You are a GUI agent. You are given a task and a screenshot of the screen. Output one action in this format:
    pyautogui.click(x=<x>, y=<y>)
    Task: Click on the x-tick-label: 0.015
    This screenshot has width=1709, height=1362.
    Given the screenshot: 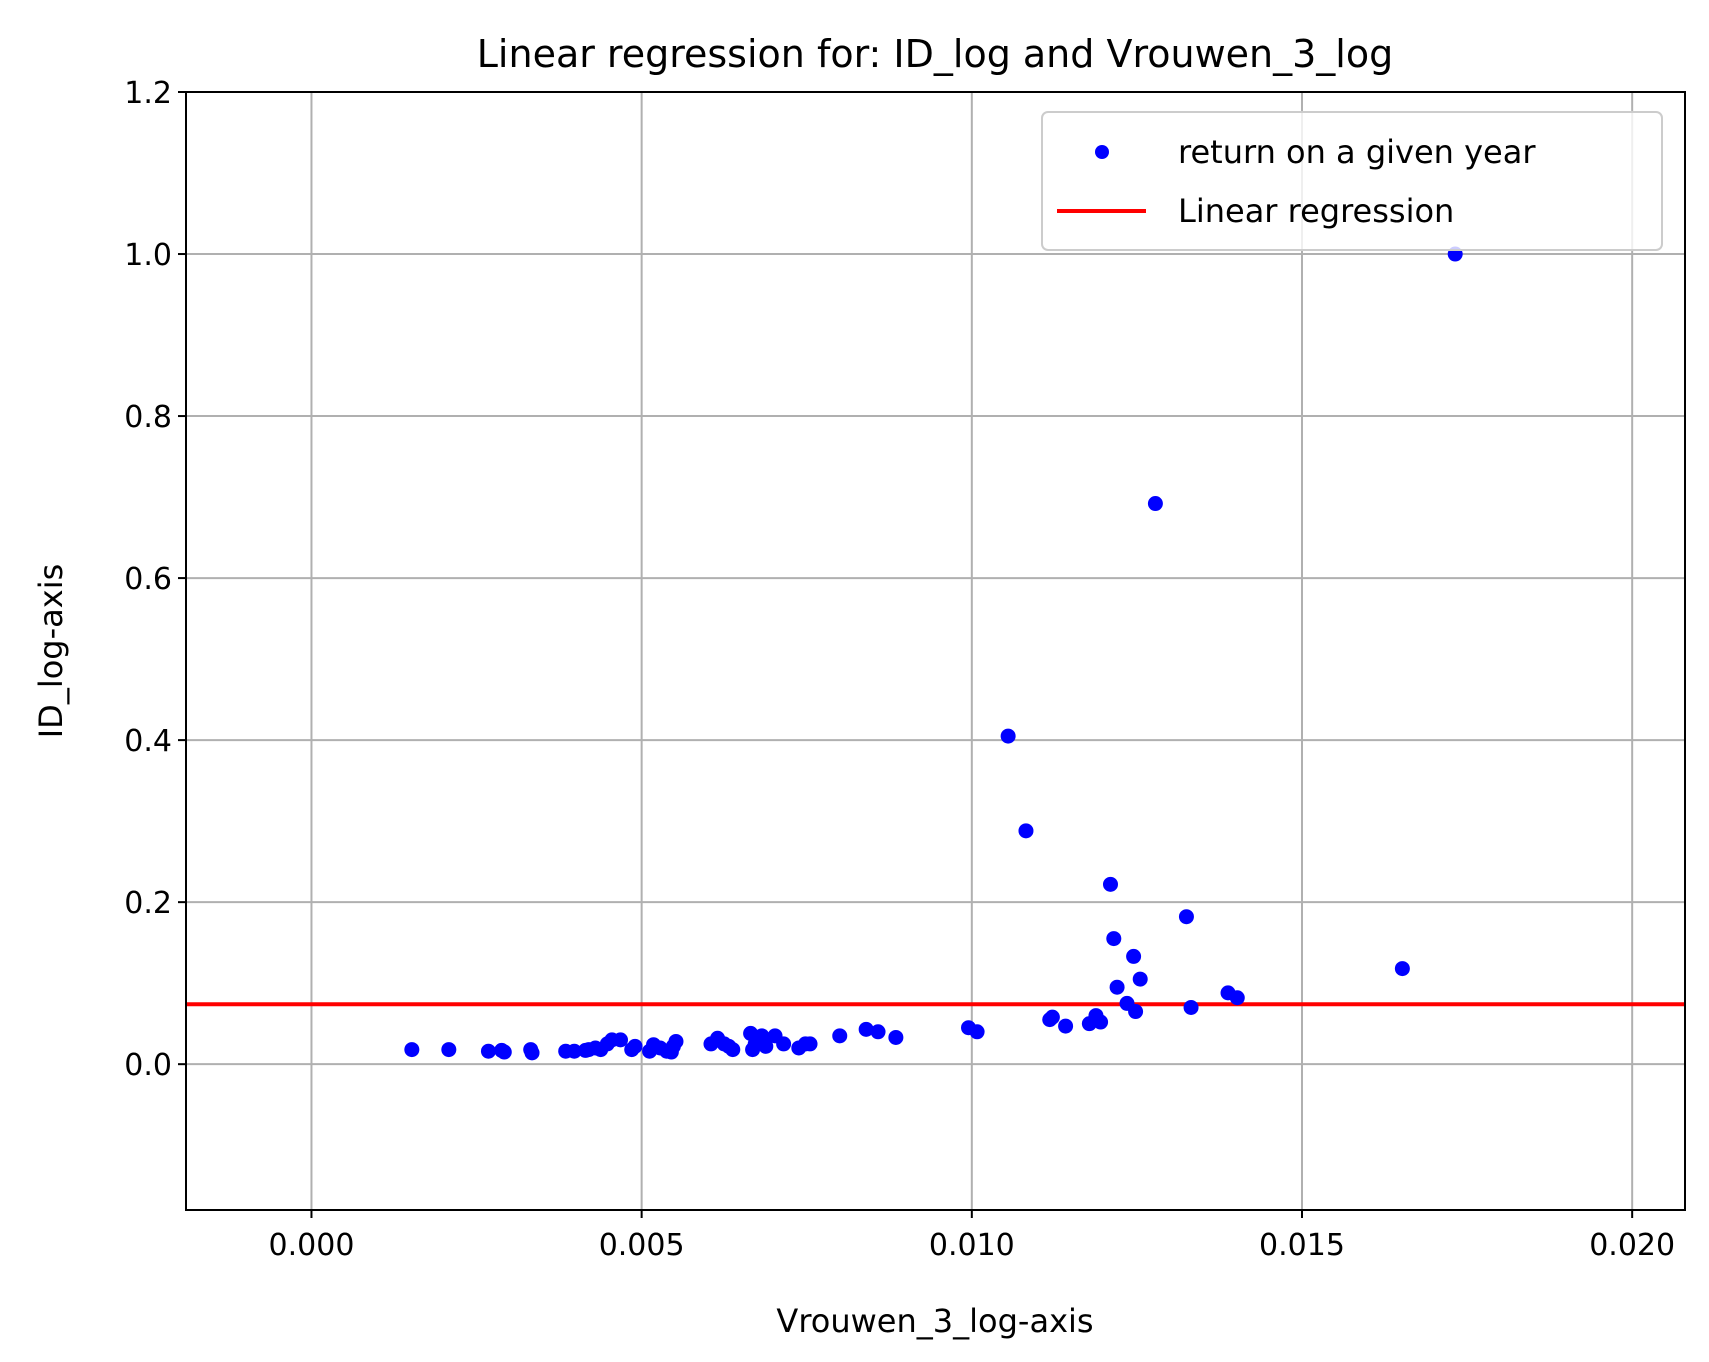 What is the action you would take?
    pyautogui.click(x=1302, y=1245)
    